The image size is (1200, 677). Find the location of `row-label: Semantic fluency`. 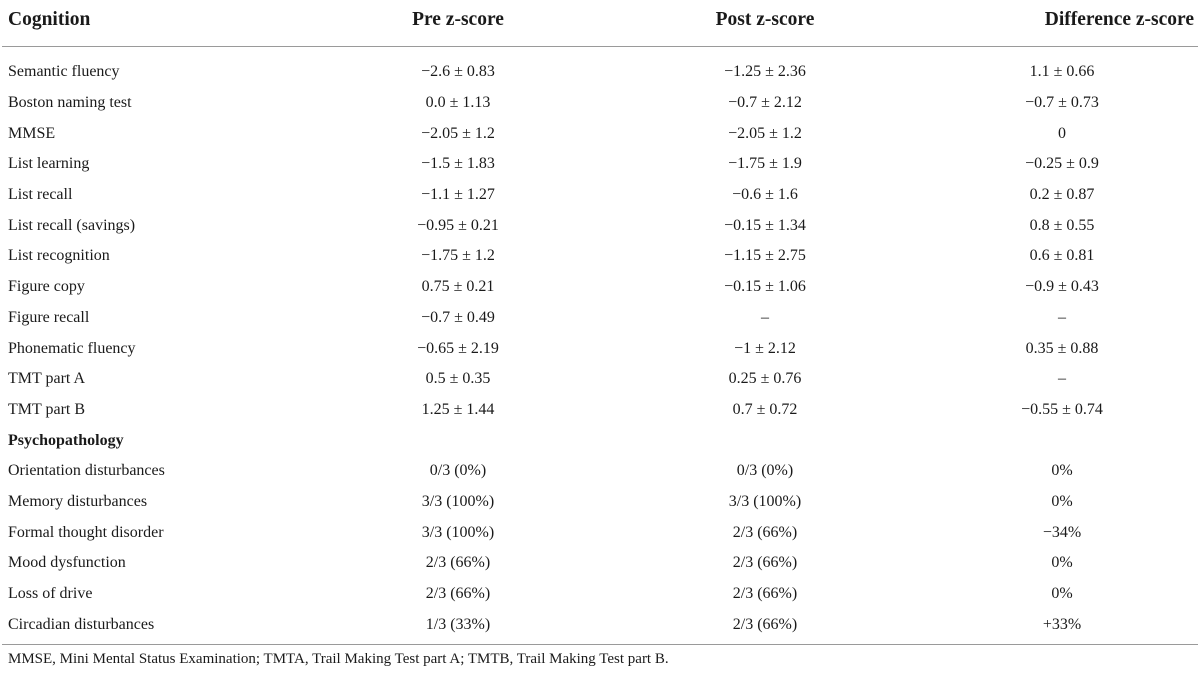

row-label: Semantic fluency is located at coordinates (64, 72).